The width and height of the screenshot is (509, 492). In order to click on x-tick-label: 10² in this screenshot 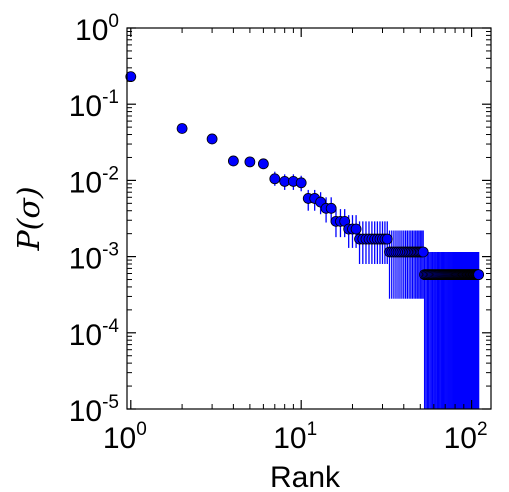, I will do `click(466, 437)`.